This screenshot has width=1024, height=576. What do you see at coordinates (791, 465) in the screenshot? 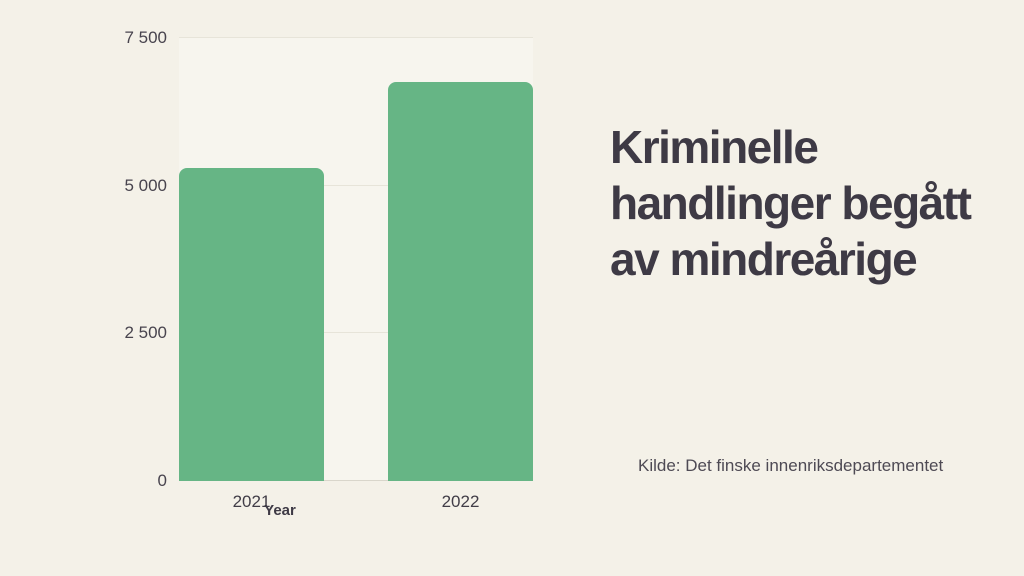
I see `source-note: Kilde: Det finske innenriksdepartementet` at bounding box center [791, 465].